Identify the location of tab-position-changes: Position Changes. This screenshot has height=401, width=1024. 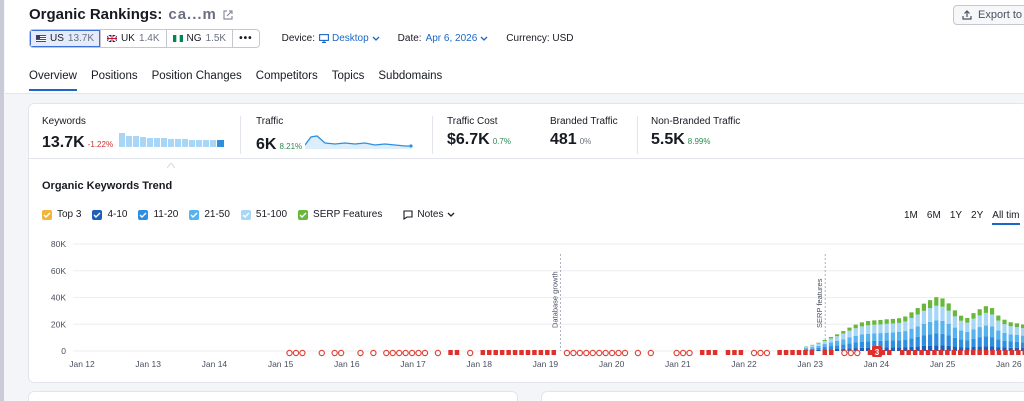
(196, 76).